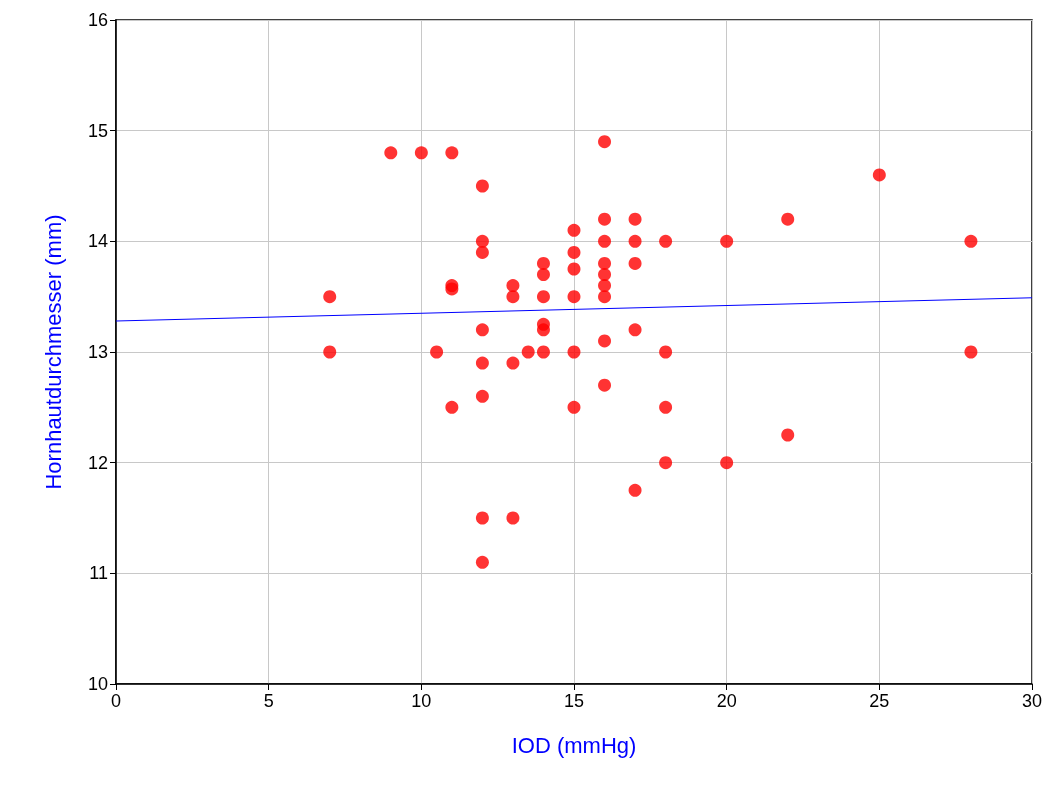  What do you see at coordinates (97, 130) in the screenshot?
I see `y-tick-label: 15` at bounding box center [97, 130].